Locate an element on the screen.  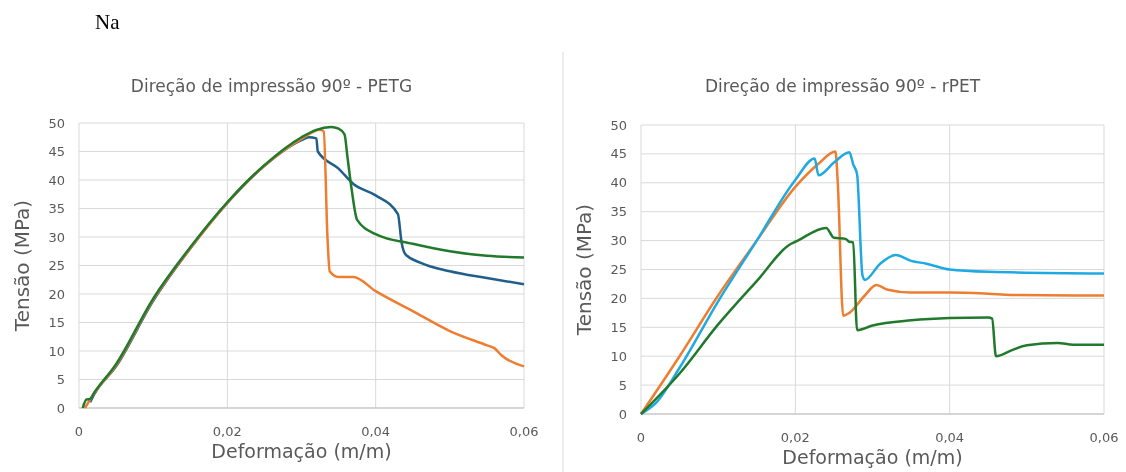
chart-title: Direção de impressão 90º - PETG is located at coordinates (271, 86).